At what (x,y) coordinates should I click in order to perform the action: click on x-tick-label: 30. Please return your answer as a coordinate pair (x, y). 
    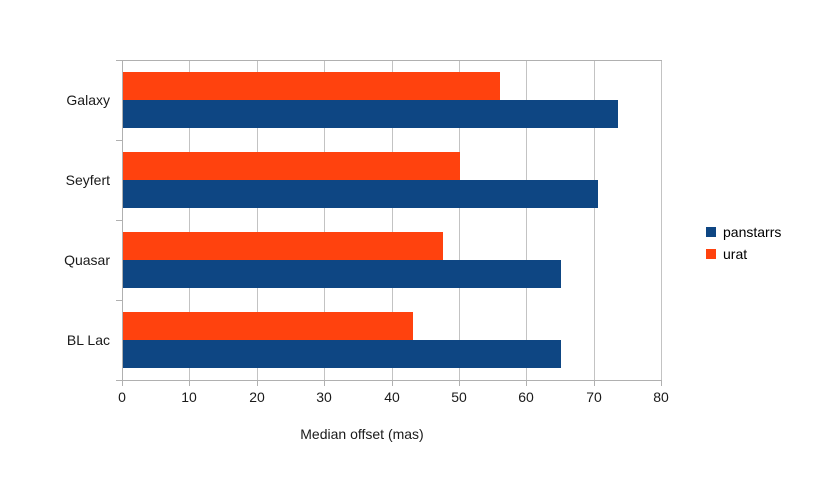
    Looking at the image, I should click on (324, 397).